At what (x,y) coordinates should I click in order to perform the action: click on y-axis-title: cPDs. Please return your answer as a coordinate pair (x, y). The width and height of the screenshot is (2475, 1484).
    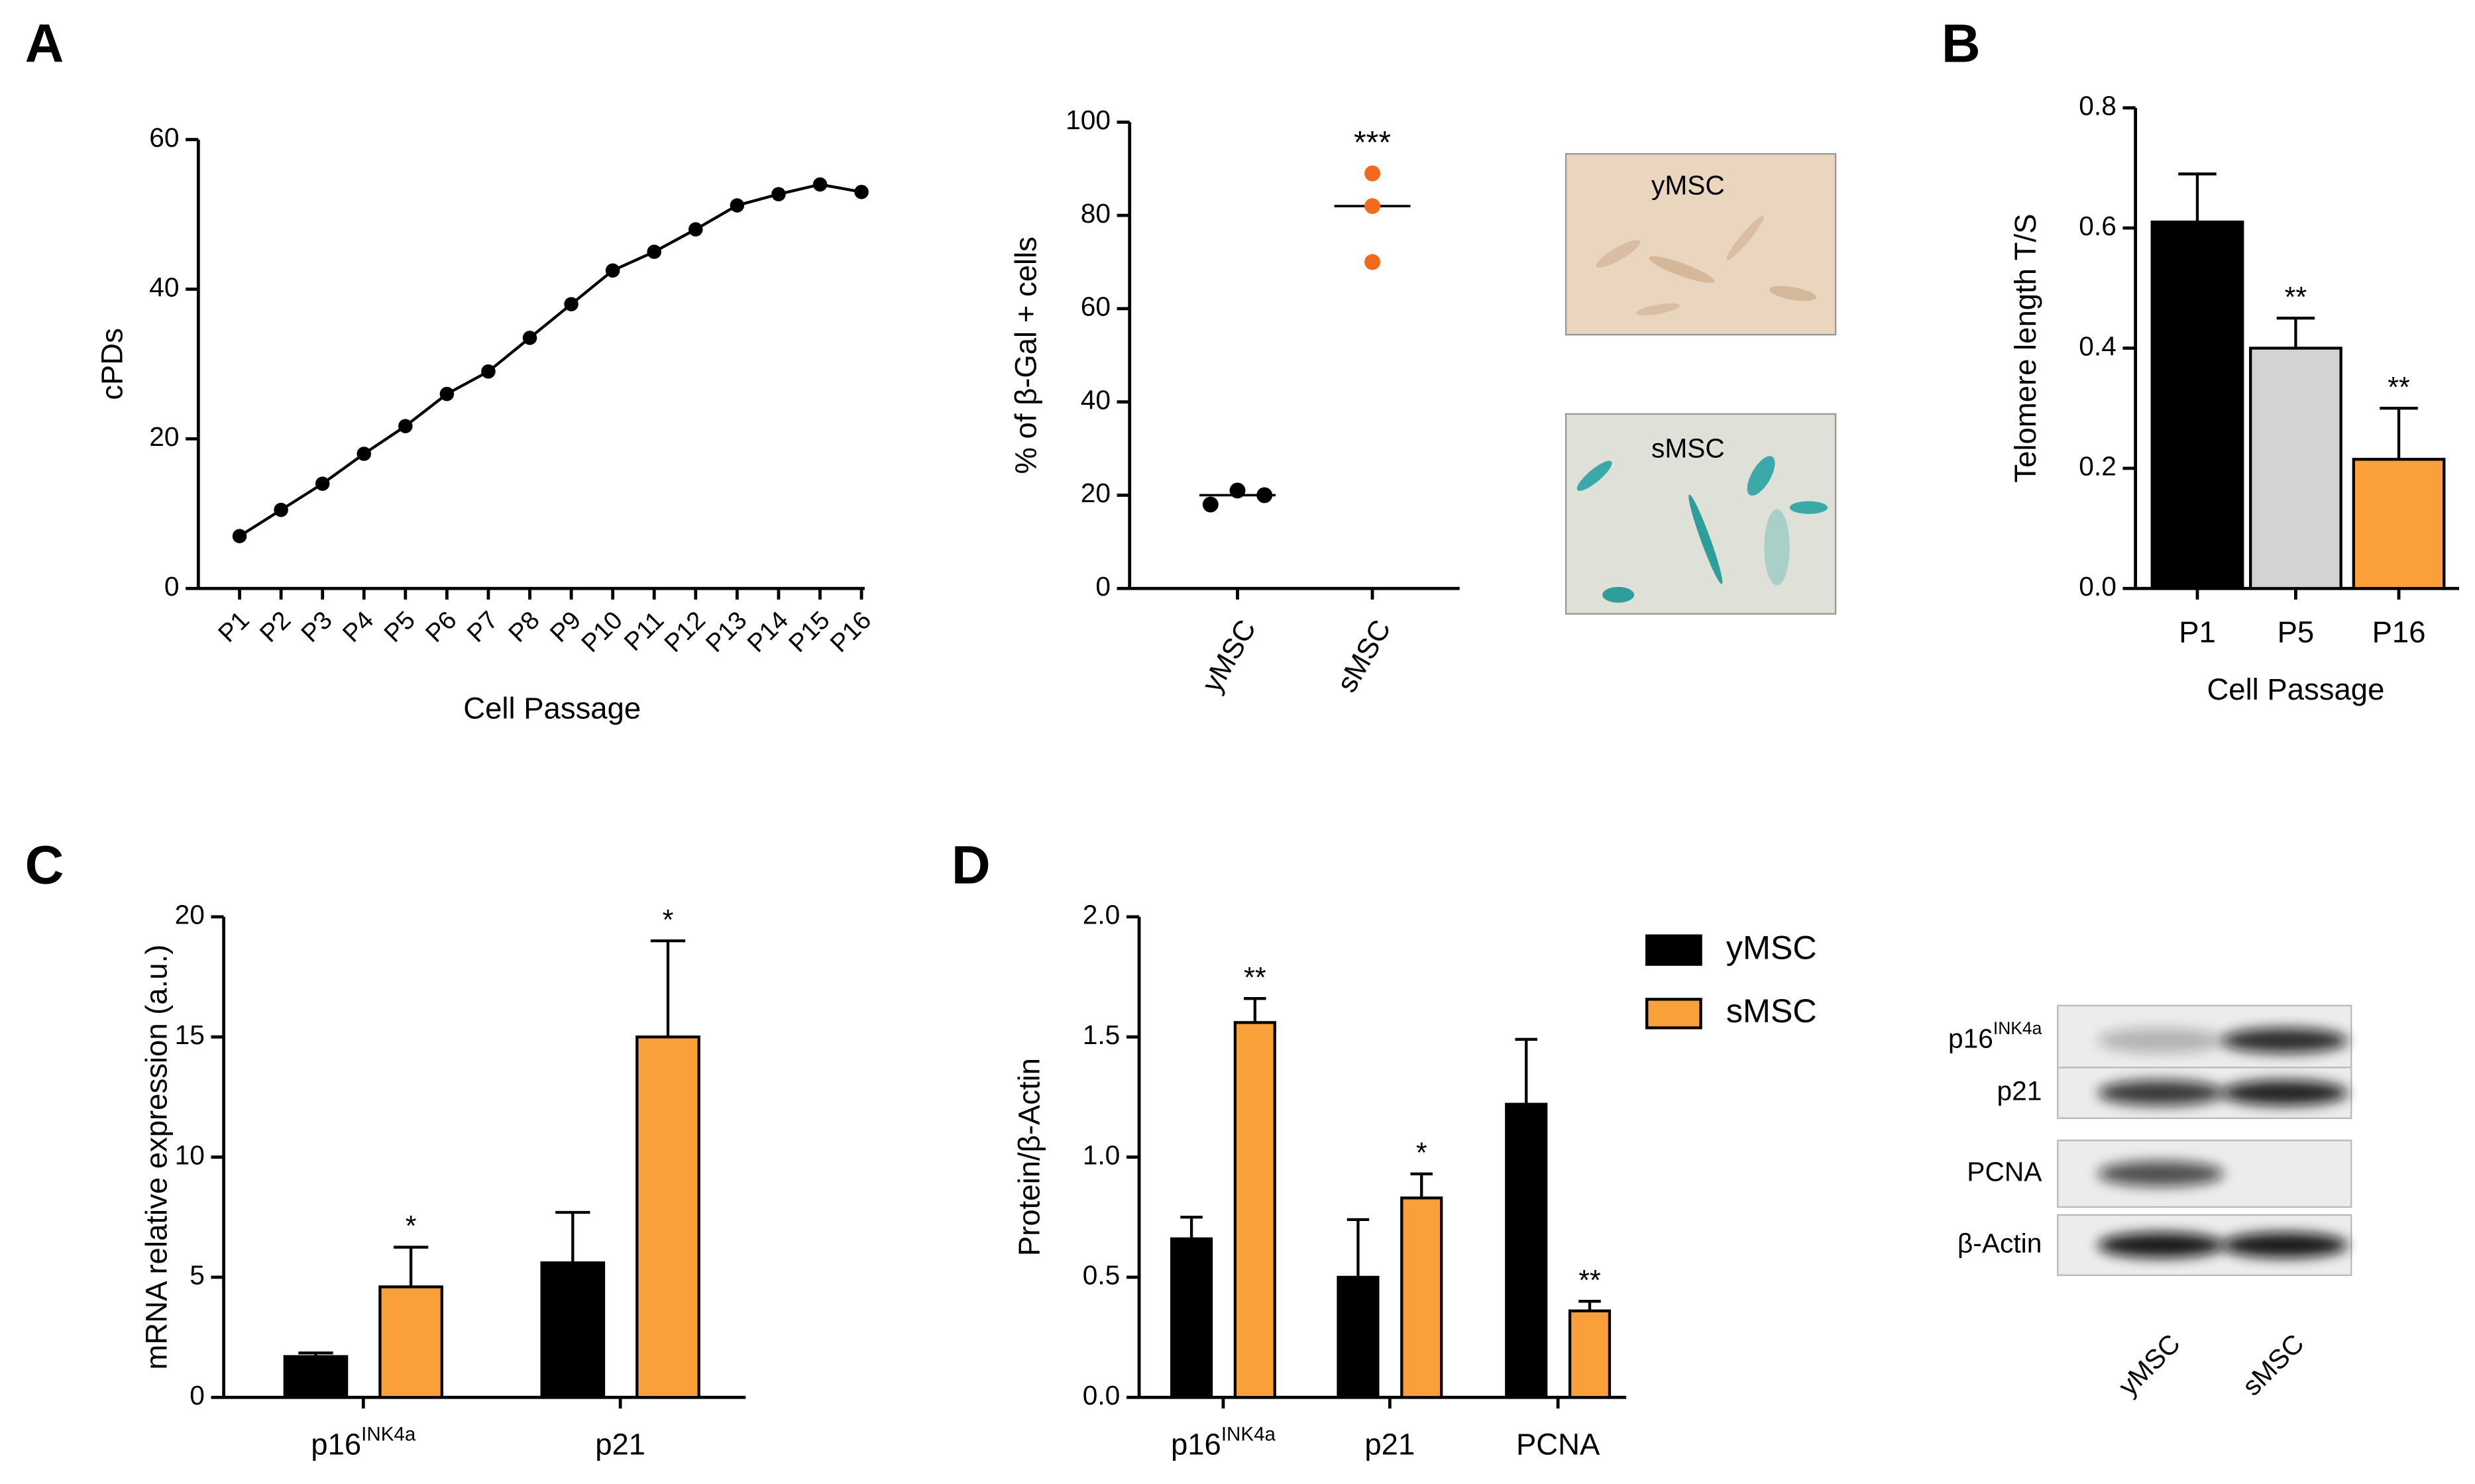
    Looking at the image, I should click on (112, 364).